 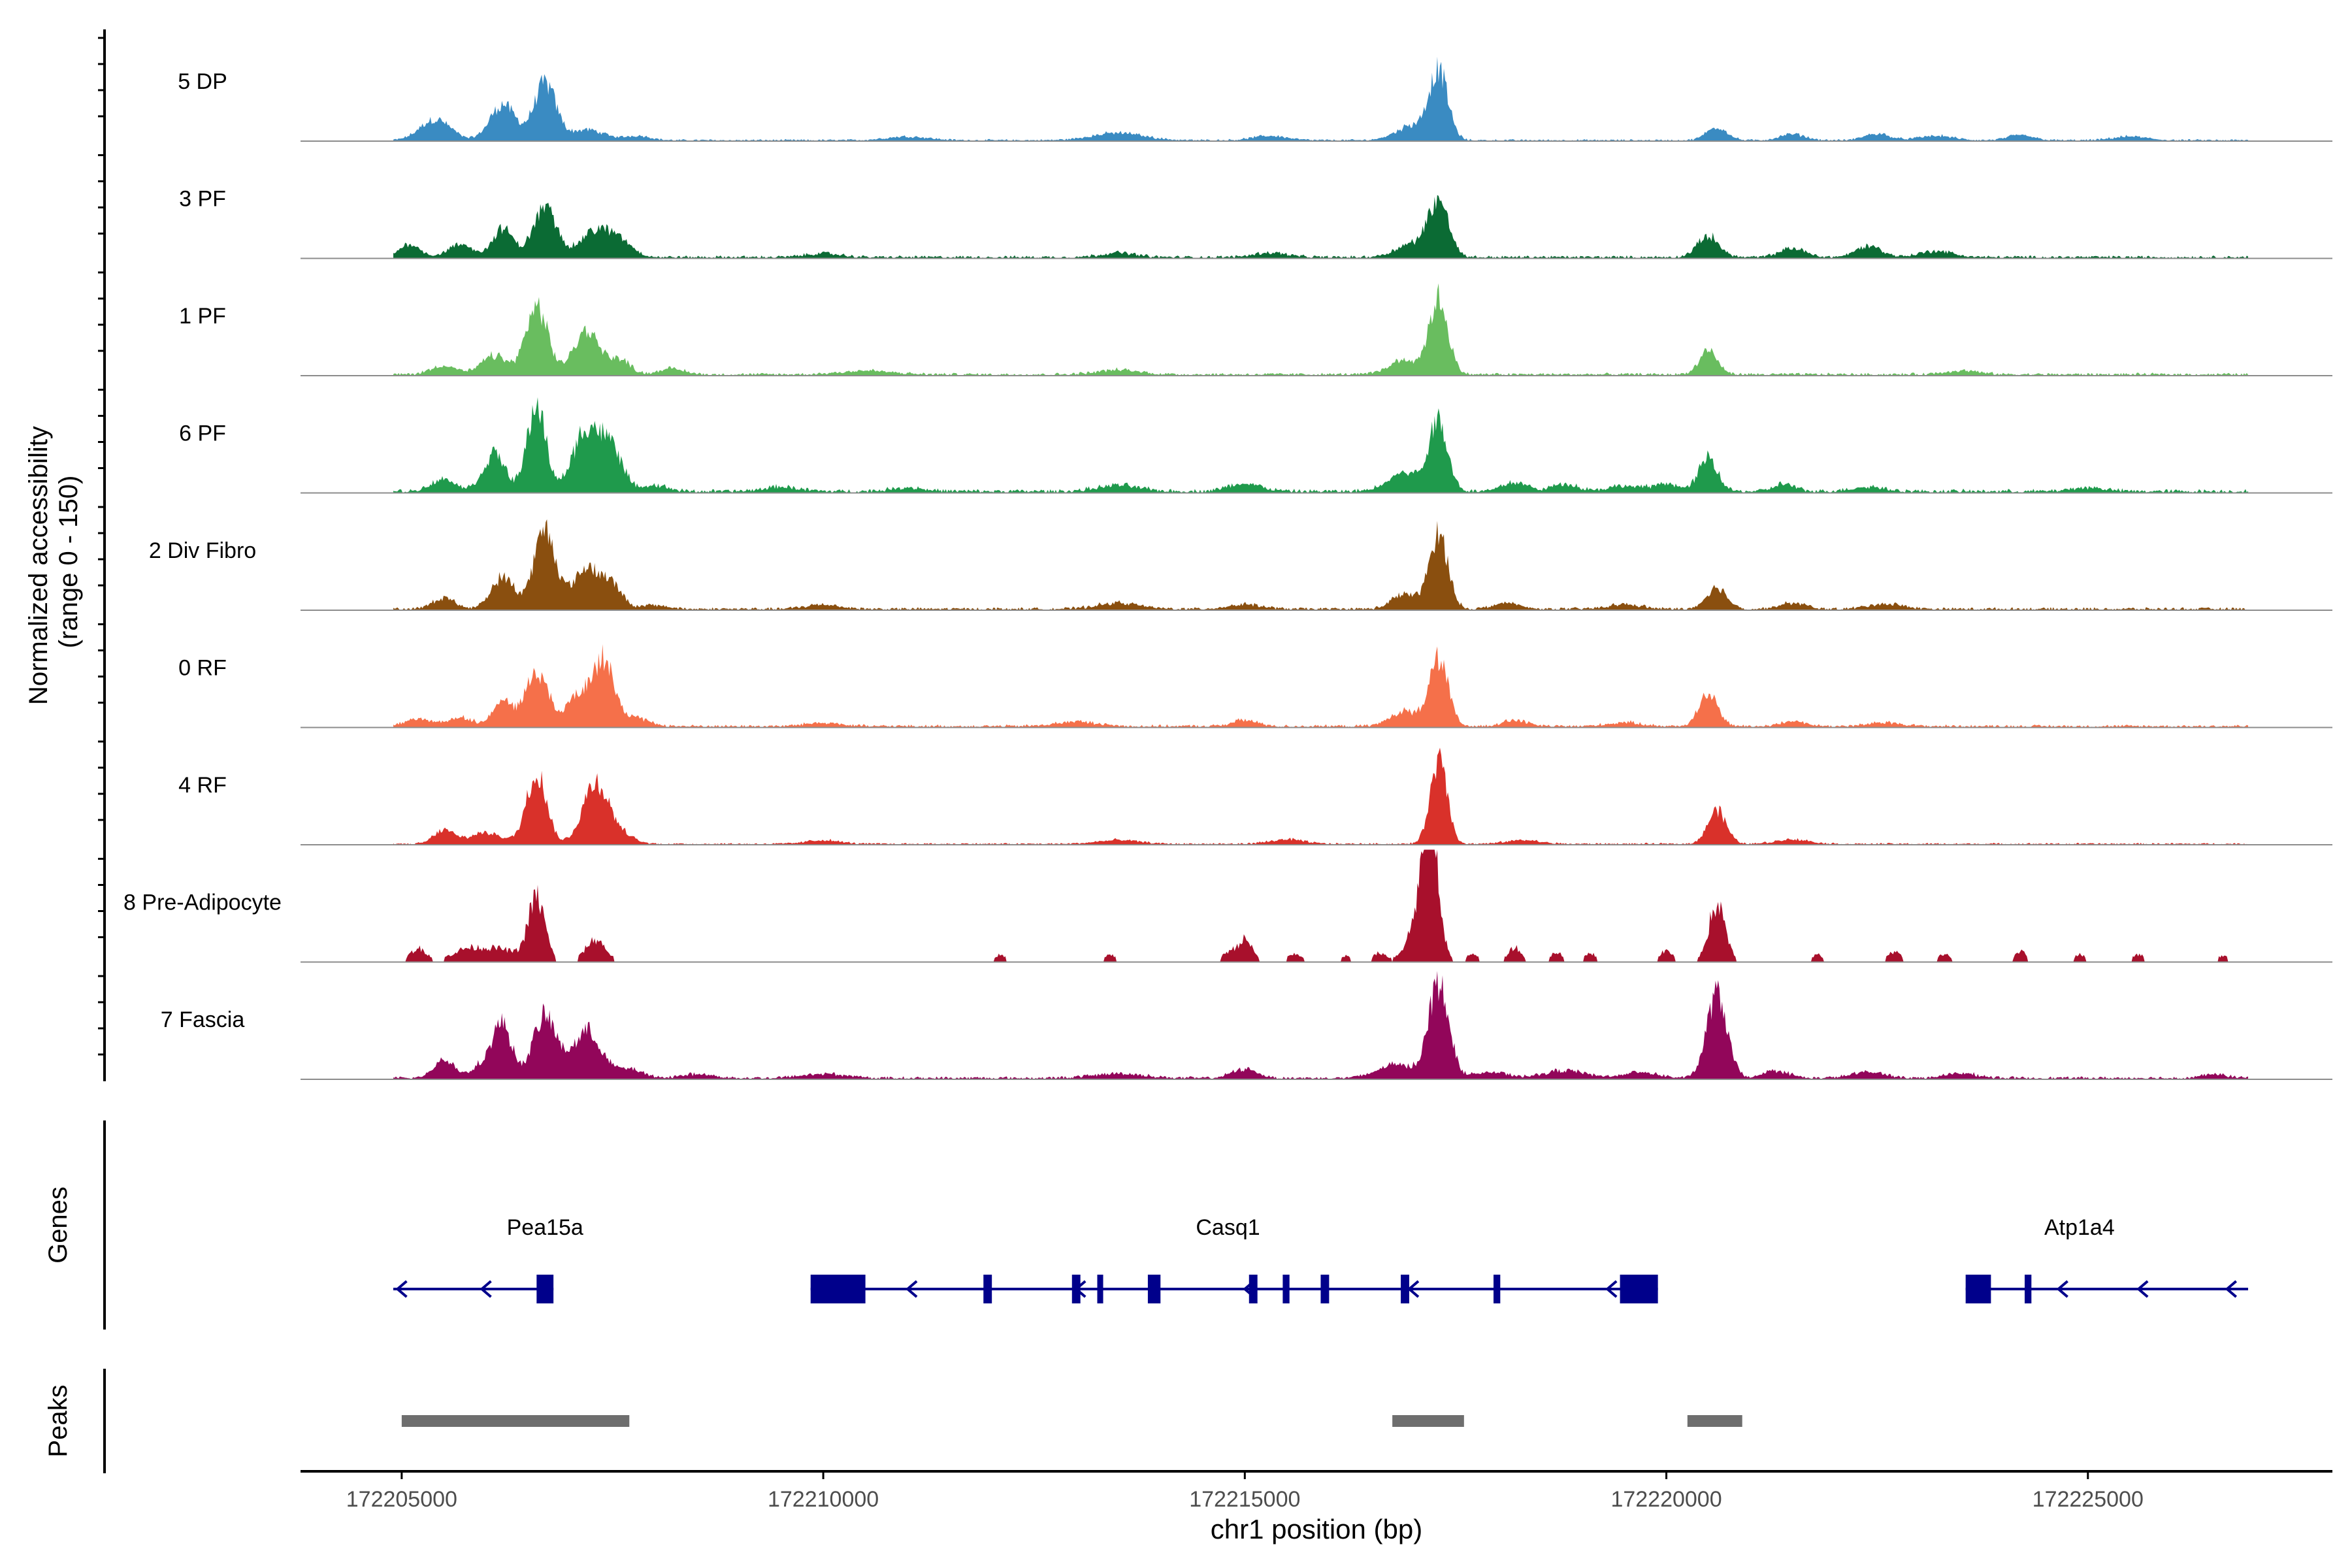 I want to click on track-7-fascia: 7 Fascia, so click(x=1246, y=1025).